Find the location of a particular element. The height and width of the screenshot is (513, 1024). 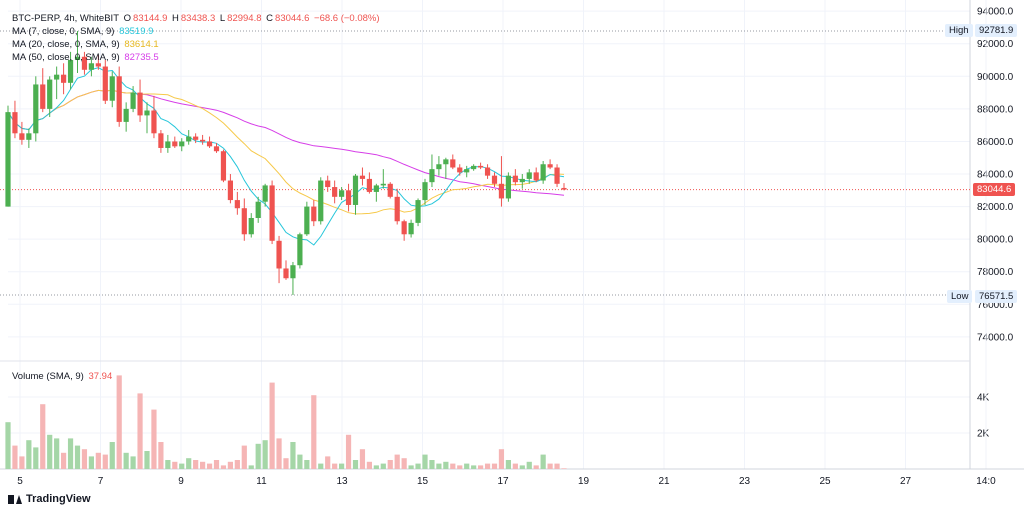

price-tick-label: 82000.0 is located at coordinates (995, 207).